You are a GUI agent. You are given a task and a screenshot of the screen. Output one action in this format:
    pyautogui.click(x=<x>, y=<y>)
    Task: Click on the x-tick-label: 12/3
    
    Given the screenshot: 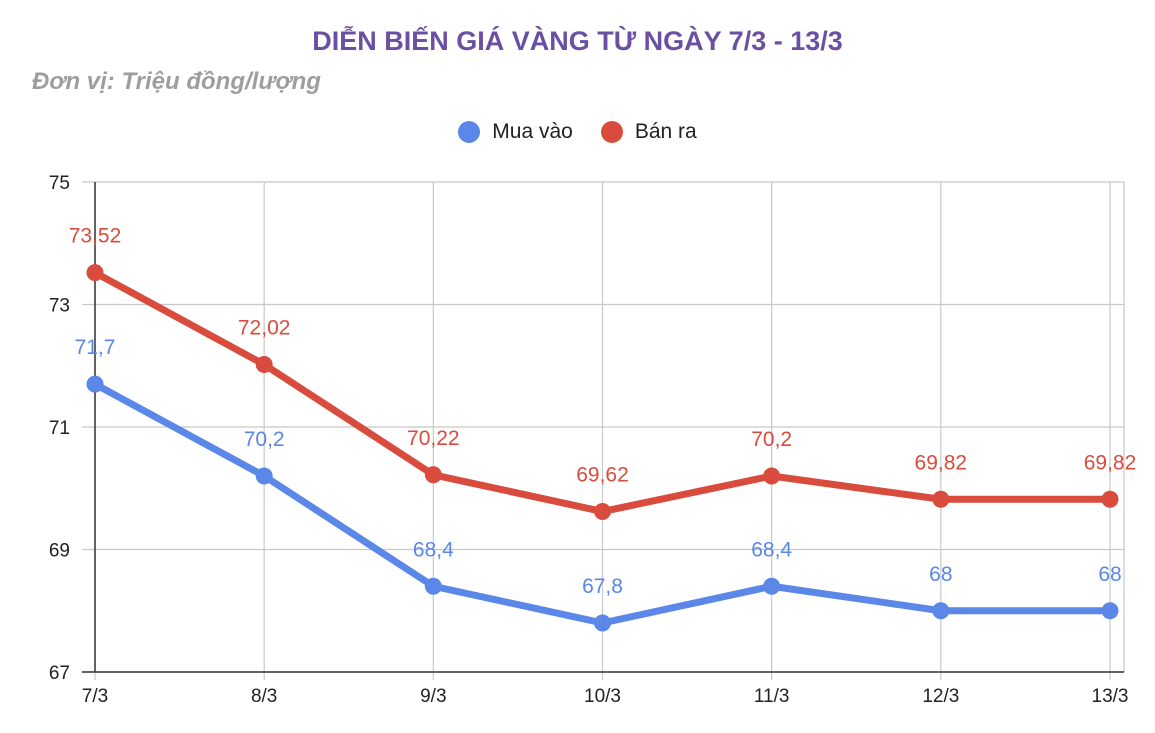 What is the action you would take?
    pyautogui.click(x=940, y=696)
    